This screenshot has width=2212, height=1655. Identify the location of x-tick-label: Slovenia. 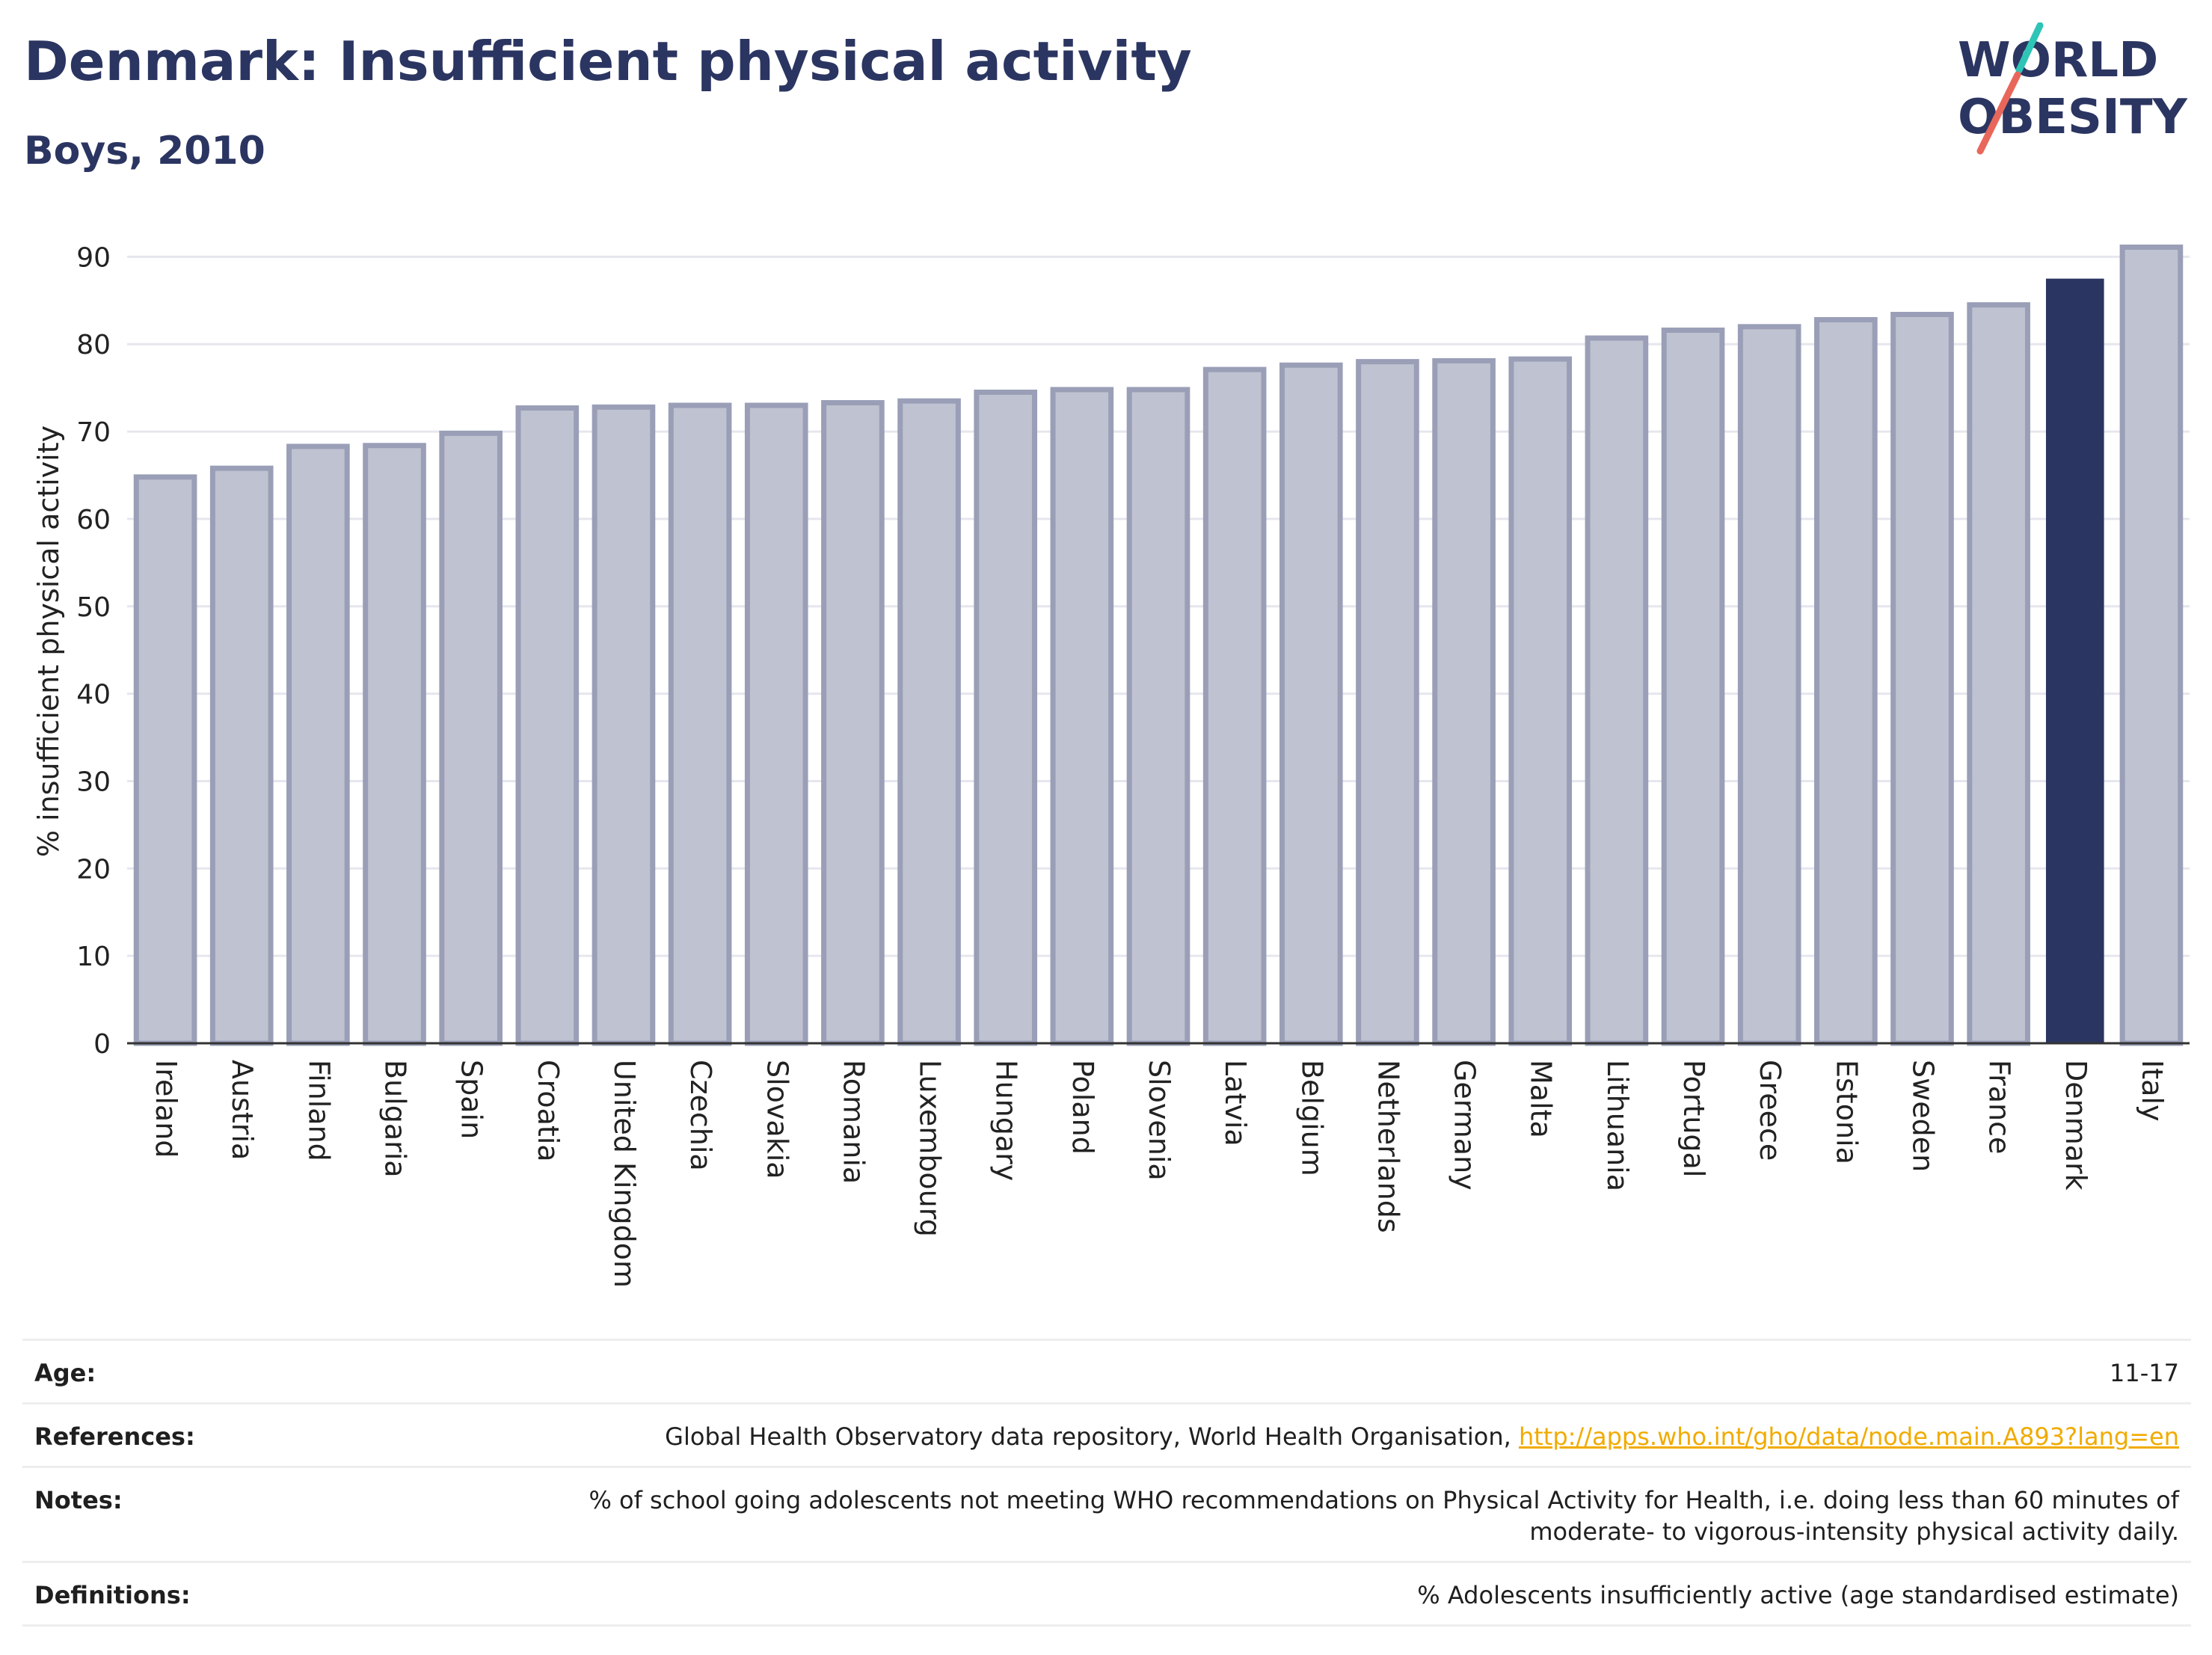
(1159, 1120).